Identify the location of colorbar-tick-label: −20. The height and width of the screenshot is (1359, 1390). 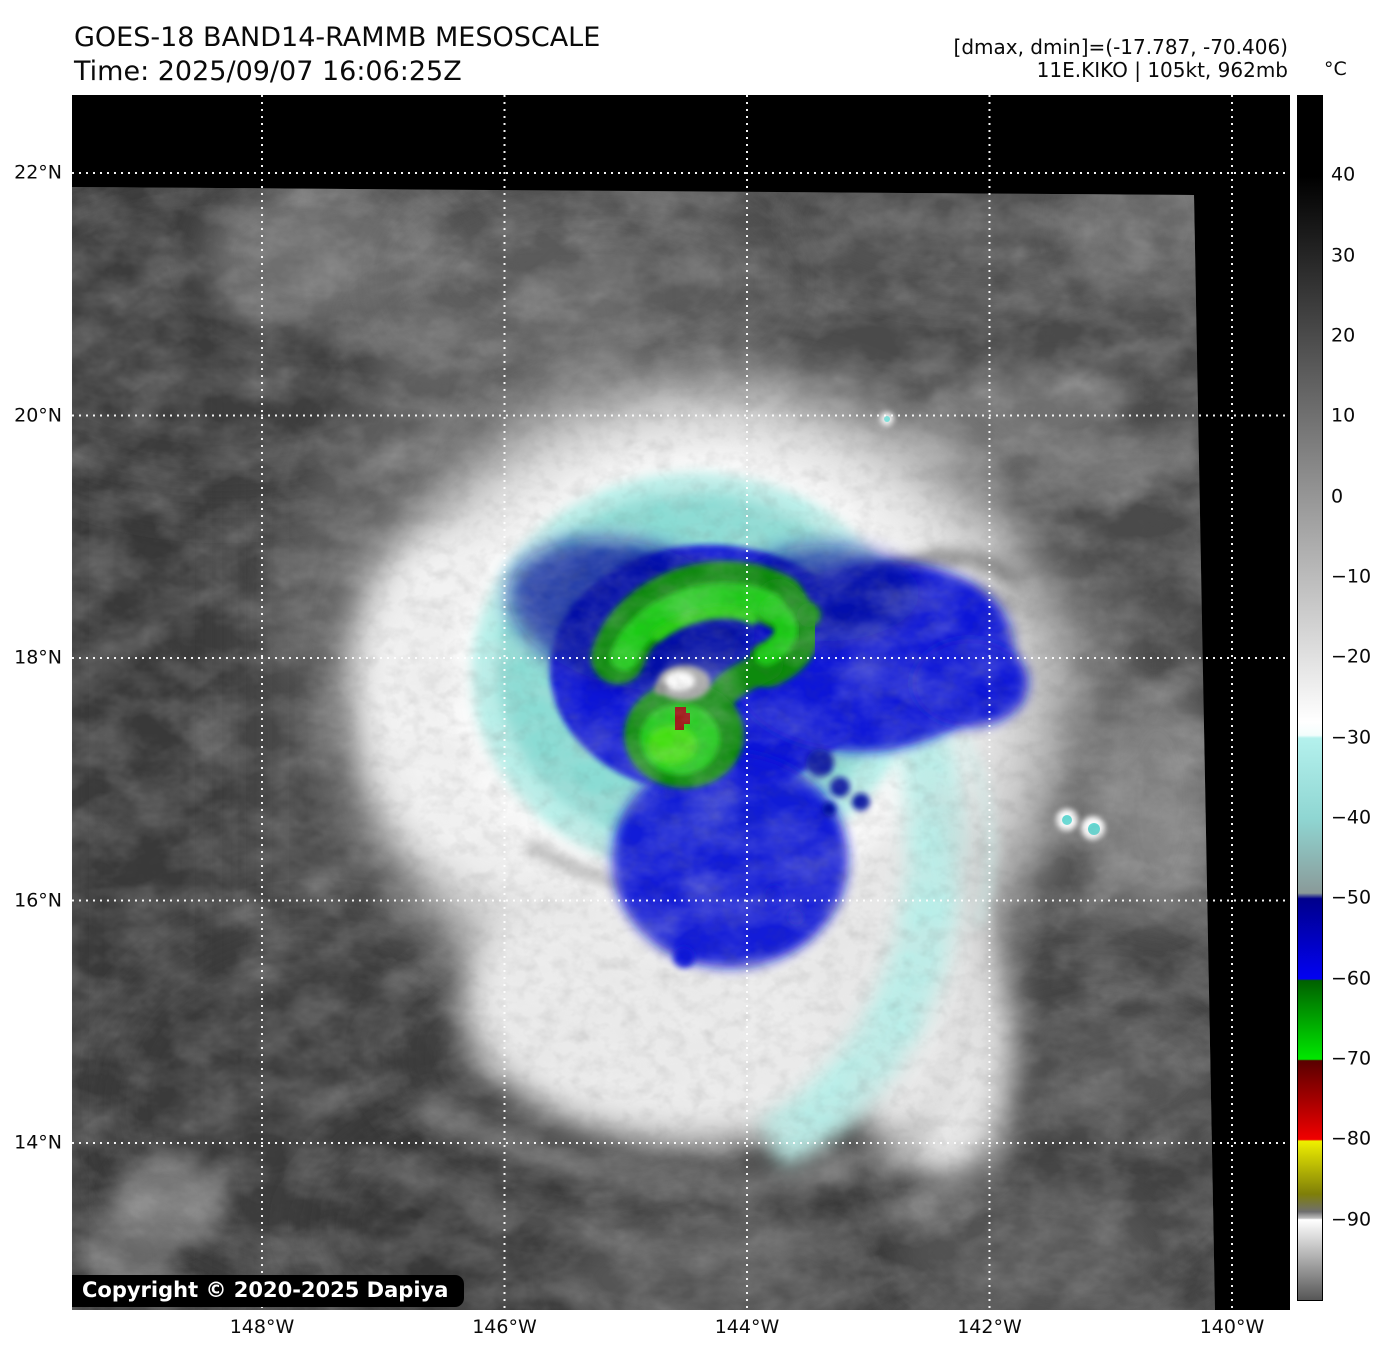
(1351, 656).